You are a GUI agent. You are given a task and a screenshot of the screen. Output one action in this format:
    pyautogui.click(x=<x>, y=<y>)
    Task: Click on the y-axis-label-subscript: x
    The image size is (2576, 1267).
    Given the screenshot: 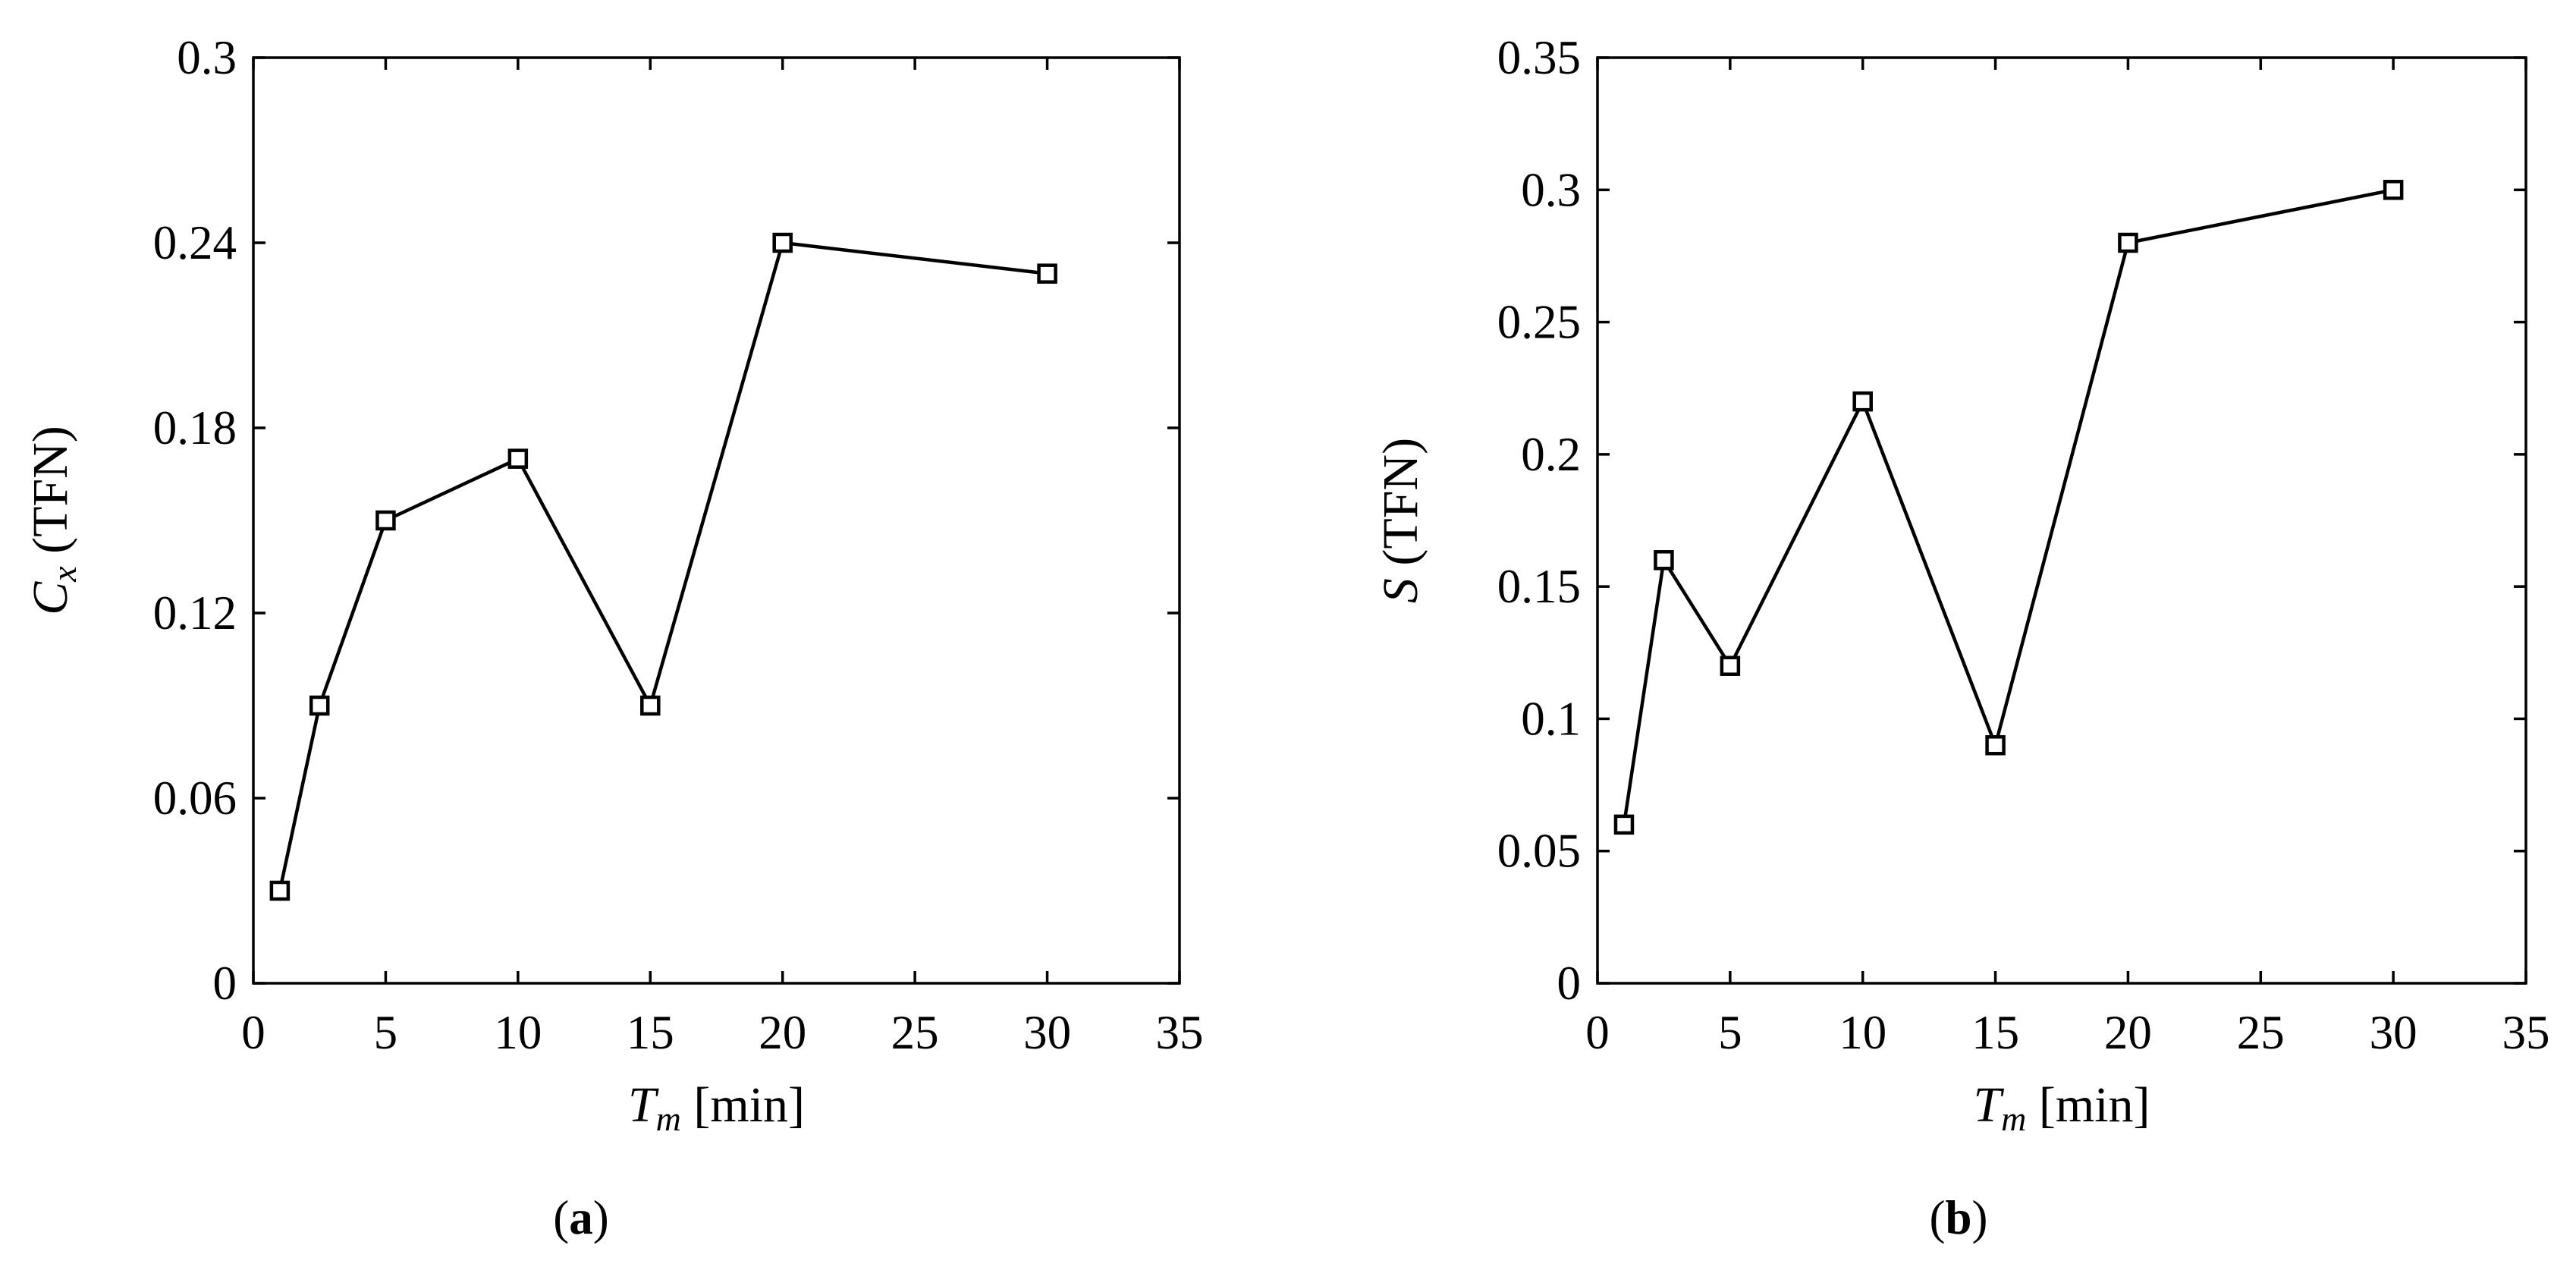 What is the action you would take?
    pyautogui.click(x=64, y=574)
    